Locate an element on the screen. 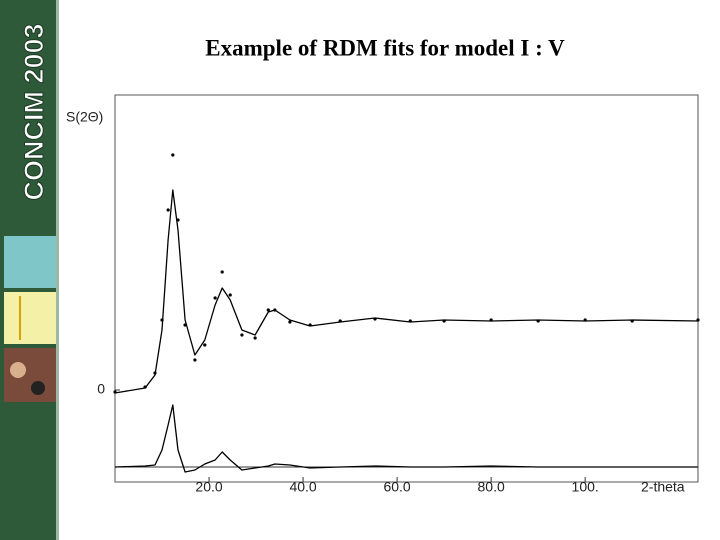 Image resolution: width=720 pixels, height=540 pixels. x-tick-label: 40.0 is located at coordinates (302, 487).